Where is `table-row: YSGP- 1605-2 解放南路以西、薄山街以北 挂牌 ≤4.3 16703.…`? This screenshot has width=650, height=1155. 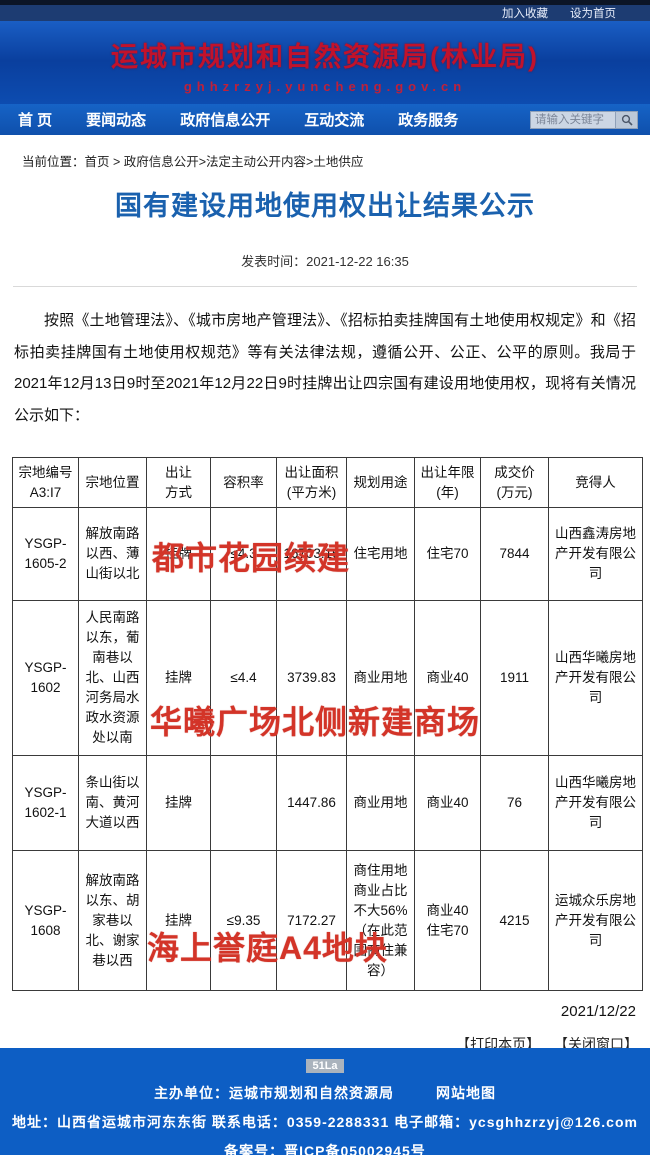 table-row: YSGP- 1605-2 解放南路以西、薄山街以北 挂牌 ≤4.3 16703.… is located at coordinates (327, 554).